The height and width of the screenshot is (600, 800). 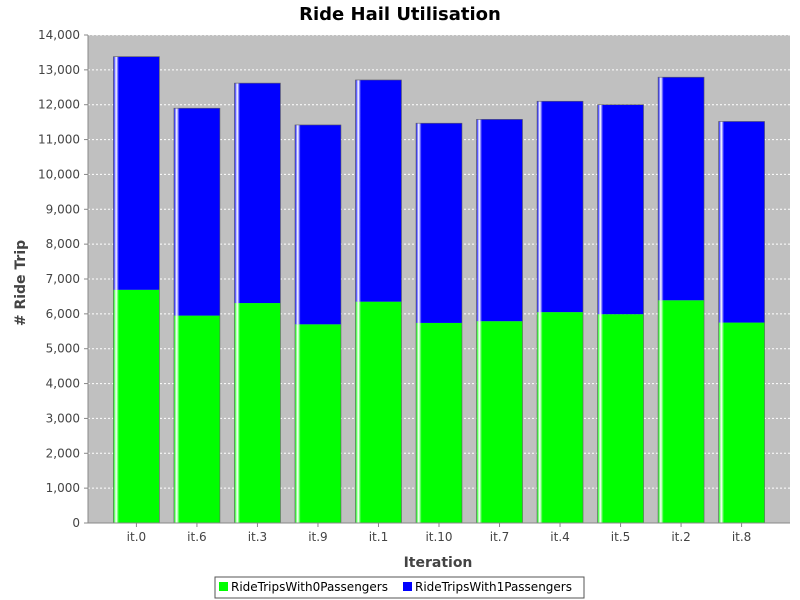 What do you see at coordinates (318, 537) in the screenshot?
I see `x-tick-label: it.9` at bounding box center [318, 537].